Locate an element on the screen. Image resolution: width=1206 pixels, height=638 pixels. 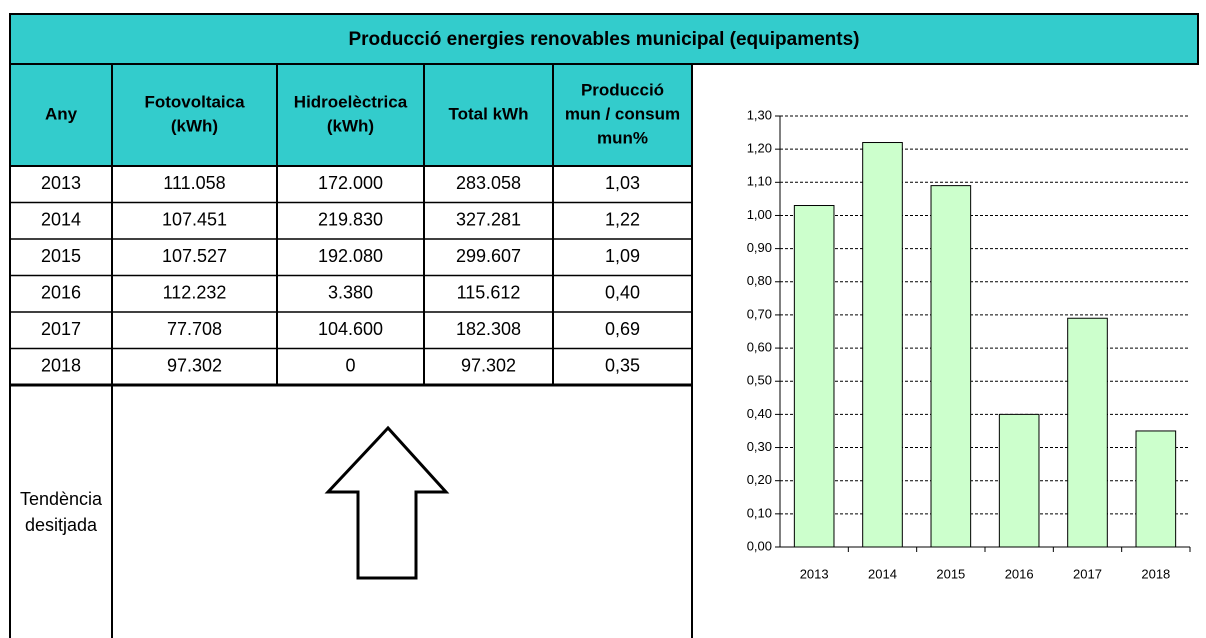
cell-text: 0,40 is located at coordinates (622, 293).